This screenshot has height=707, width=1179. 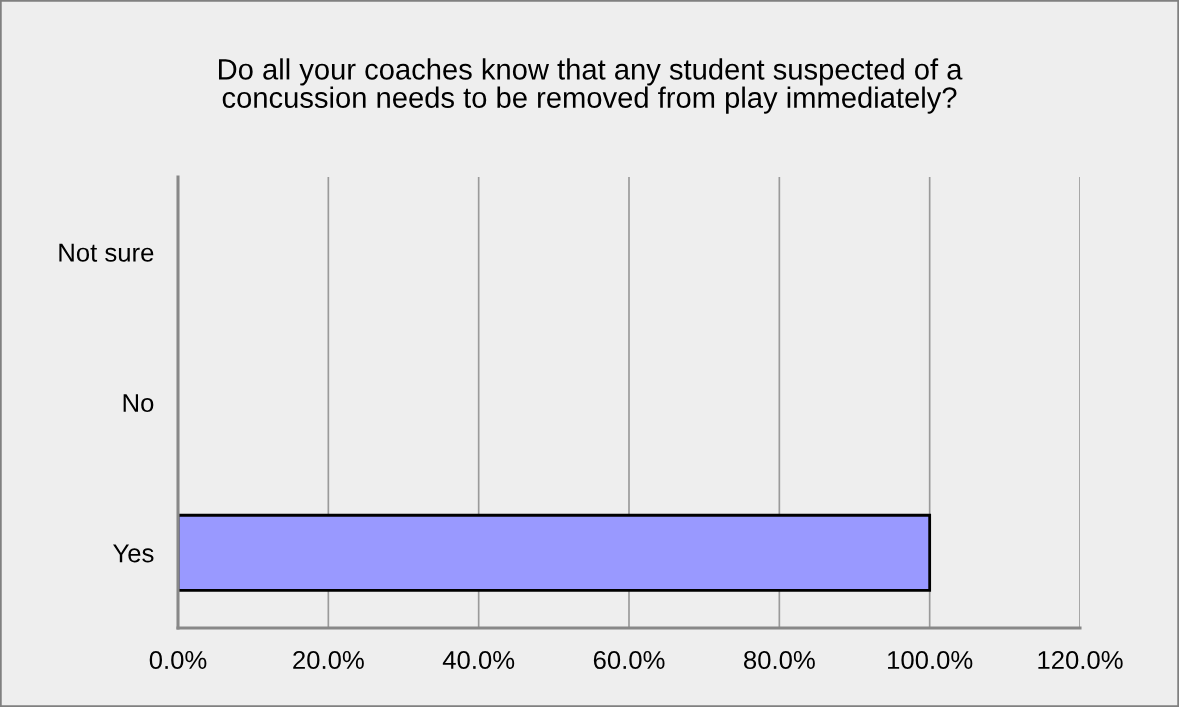 I want to click on chart-title: Do all your coaches know that any student suspected of a concussion needs to be removed from play immediately?, so click(x=591, y=86).